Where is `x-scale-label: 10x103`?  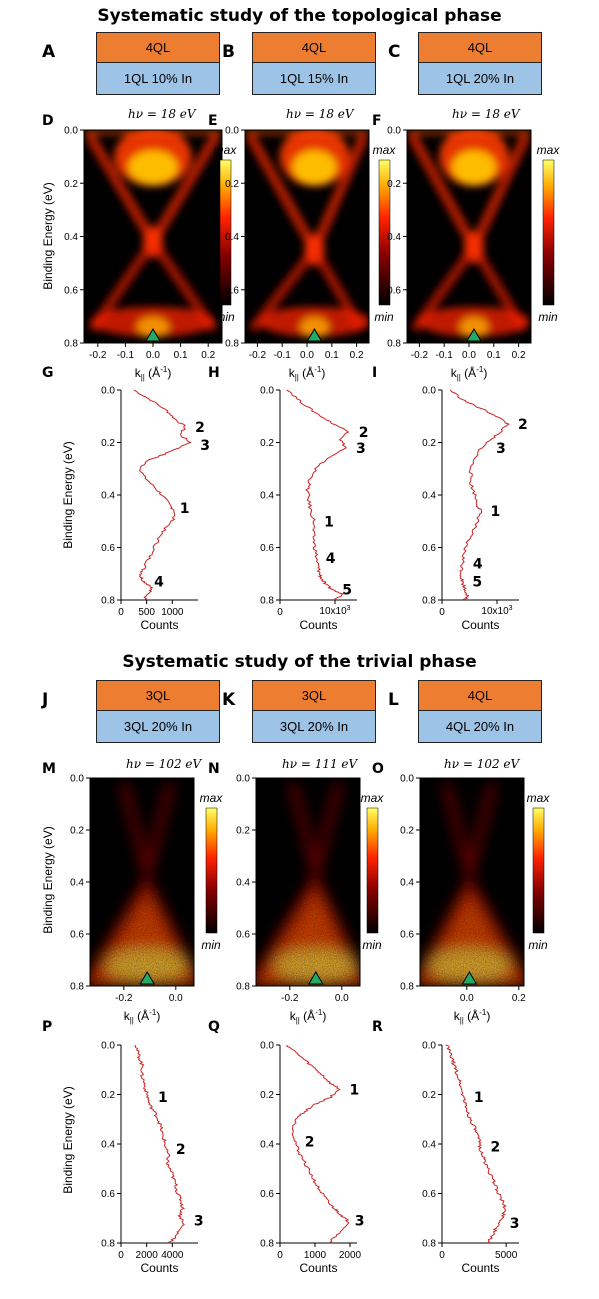
x-scale-label: 10x103 is located at coordinates (334, 611).